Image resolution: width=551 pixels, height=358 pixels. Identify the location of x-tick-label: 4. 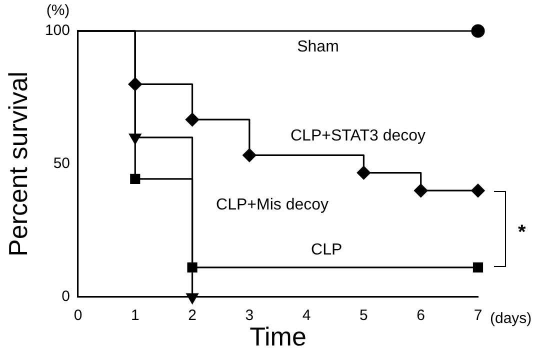
(306, 315).